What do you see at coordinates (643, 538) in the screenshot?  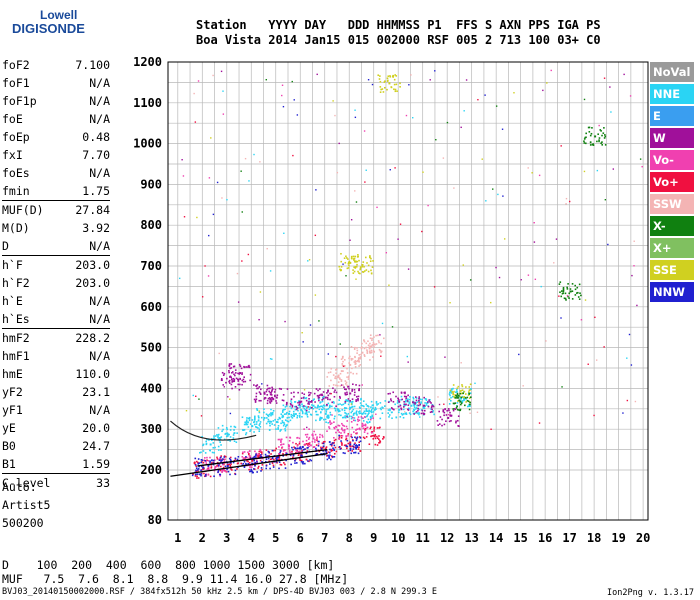 I see `x-tick-label: 20` at bounding box center [643, 538].